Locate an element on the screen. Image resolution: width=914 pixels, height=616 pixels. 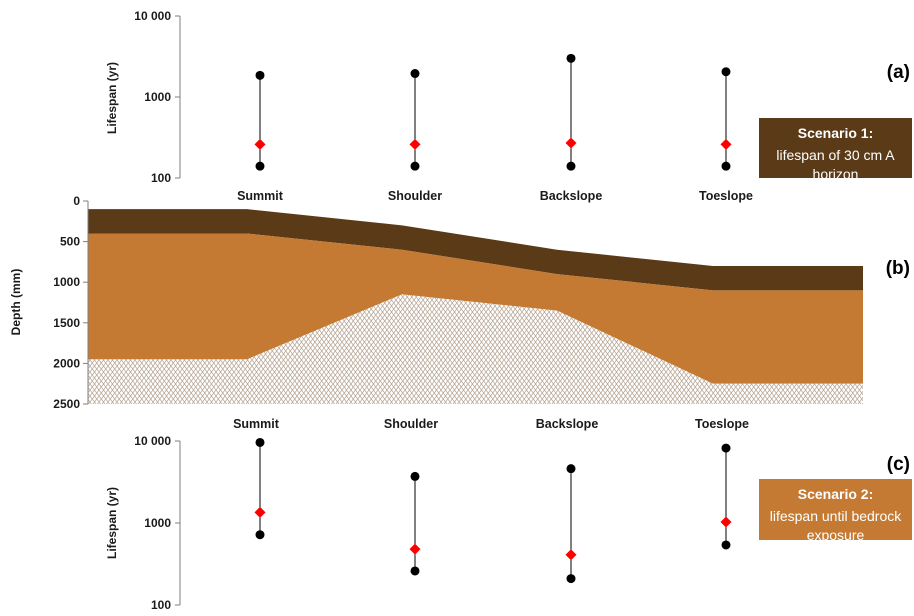
y-tick-label: 2000 is located at coordinates (66, 363).